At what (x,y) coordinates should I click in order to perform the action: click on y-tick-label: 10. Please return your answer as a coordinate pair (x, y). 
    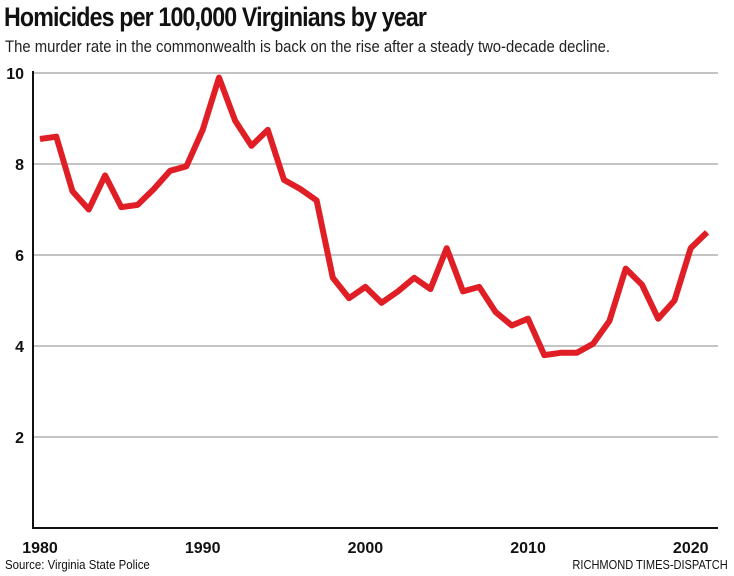
    Looking at the image, I should click on (15, 74).